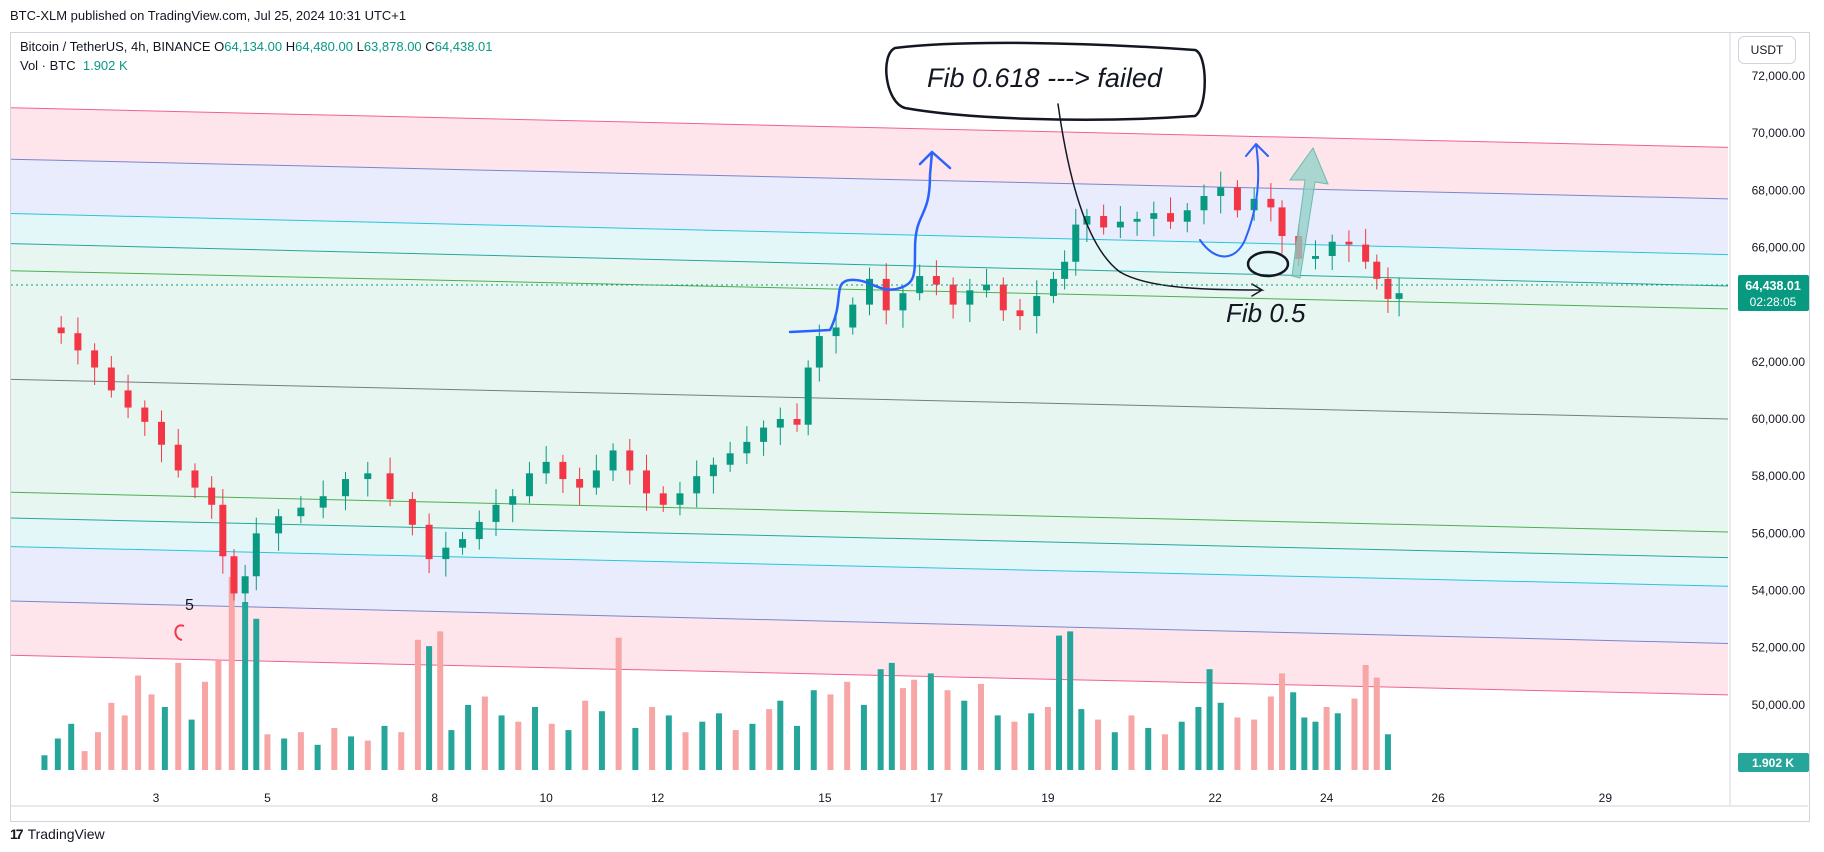 The image size is (1824, 852). I want to click on volume-label: Vol · BTC, so click(48, 65).